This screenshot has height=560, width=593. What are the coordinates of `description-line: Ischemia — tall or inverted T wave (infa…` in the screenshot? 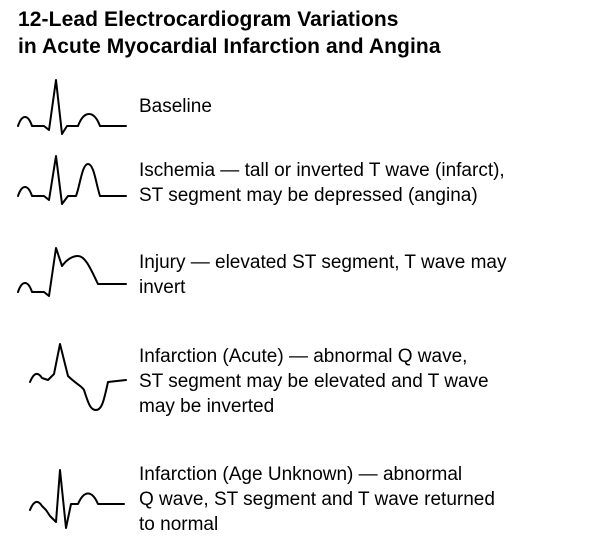 It's located at (322, 170).